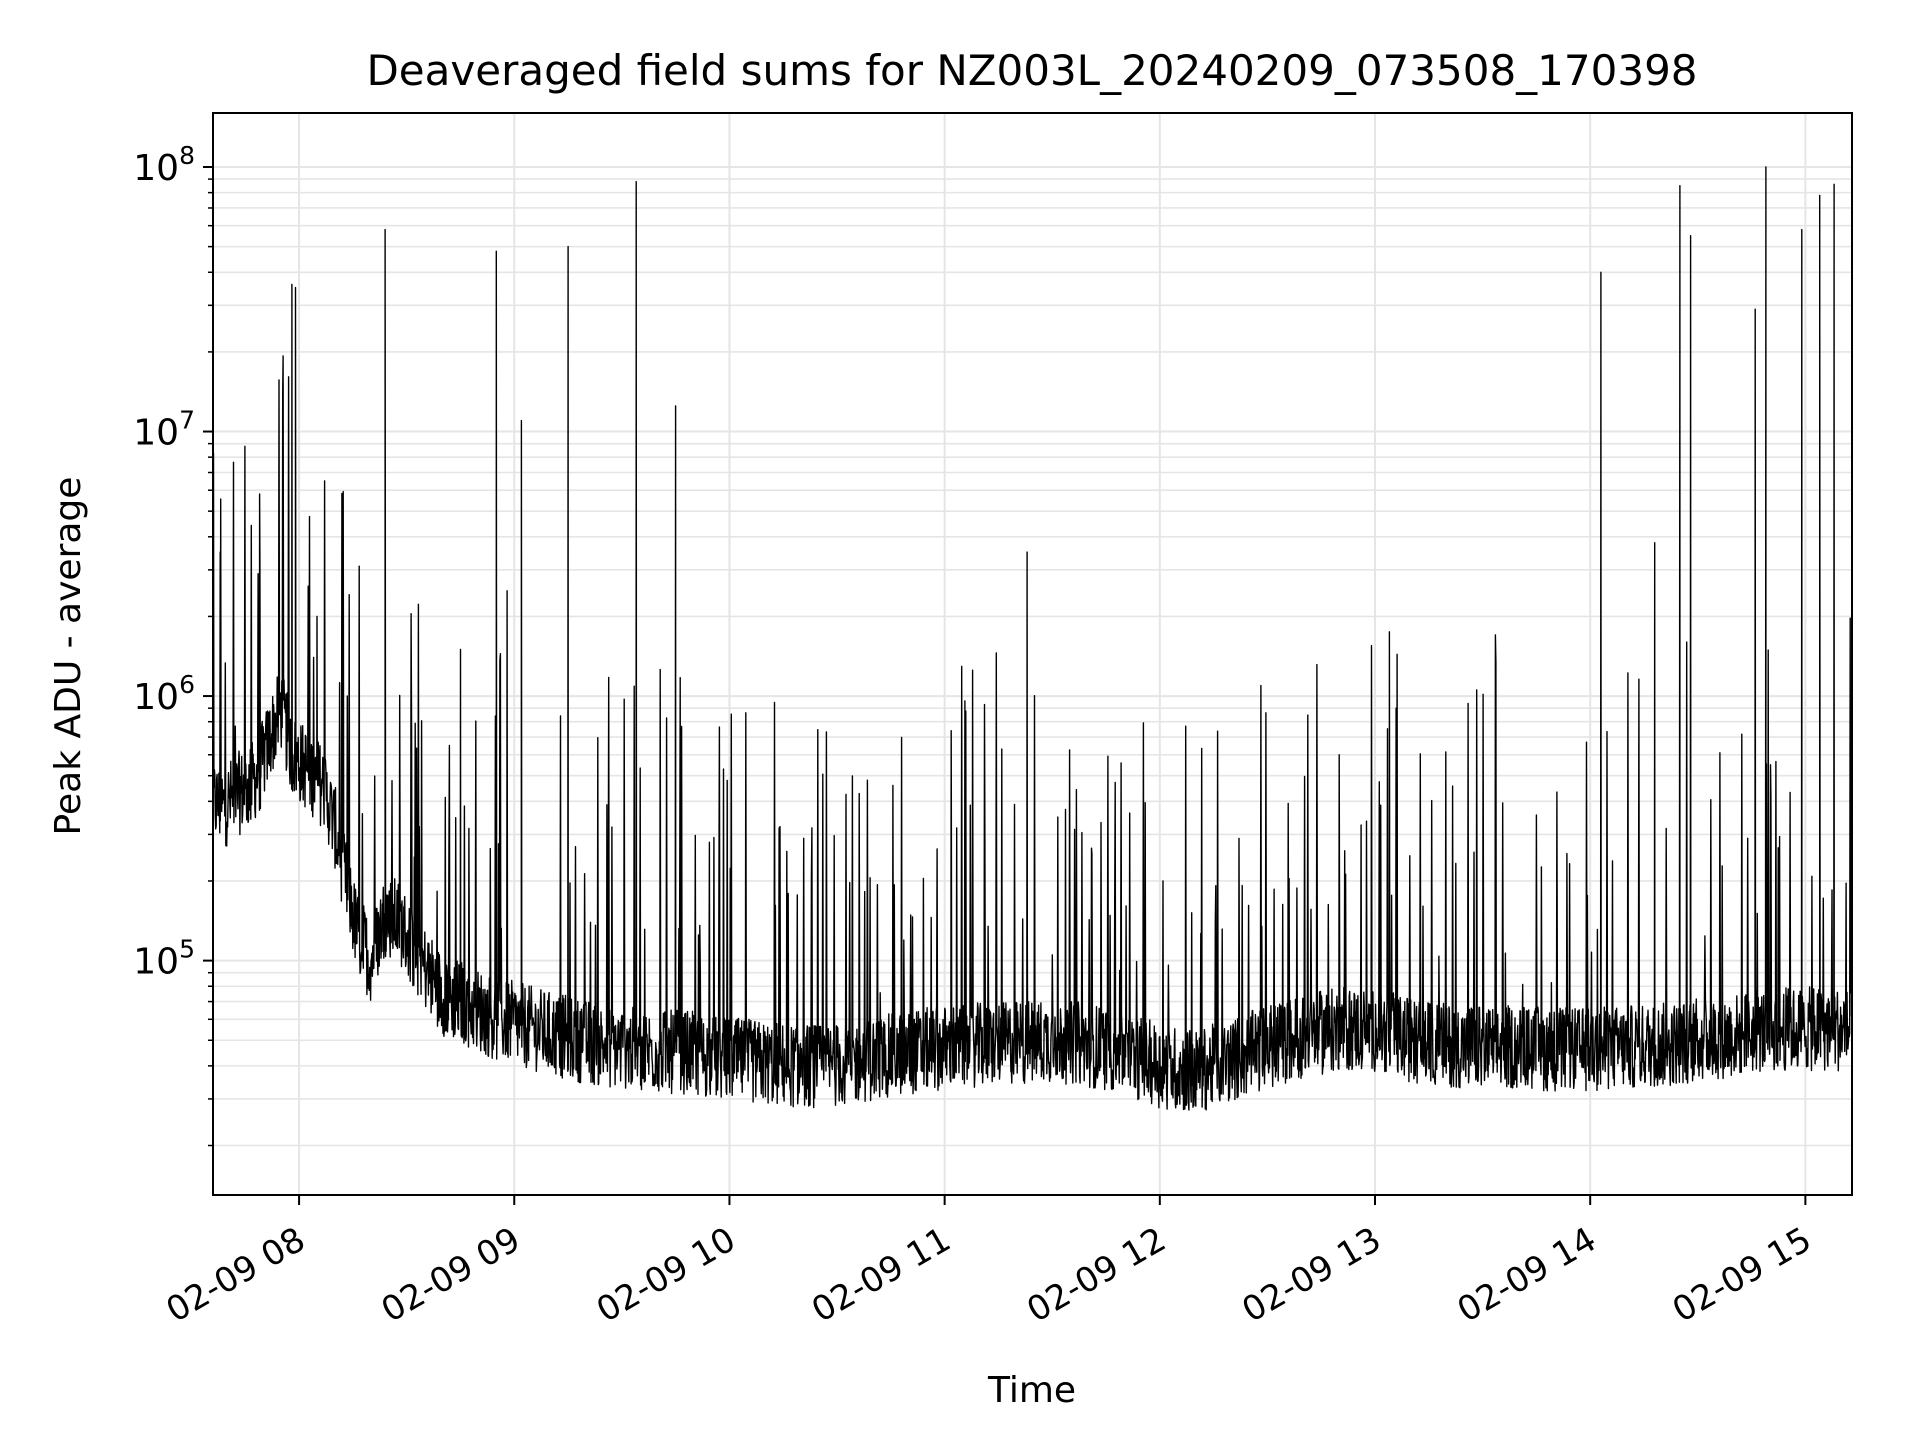 This screenshot has height=1440, width=1920. What do you see at coordinates (1096, 1275) in the screenshot?
I see `x-tick-label: 02-09 12` at bounding box center [1096, 1275].